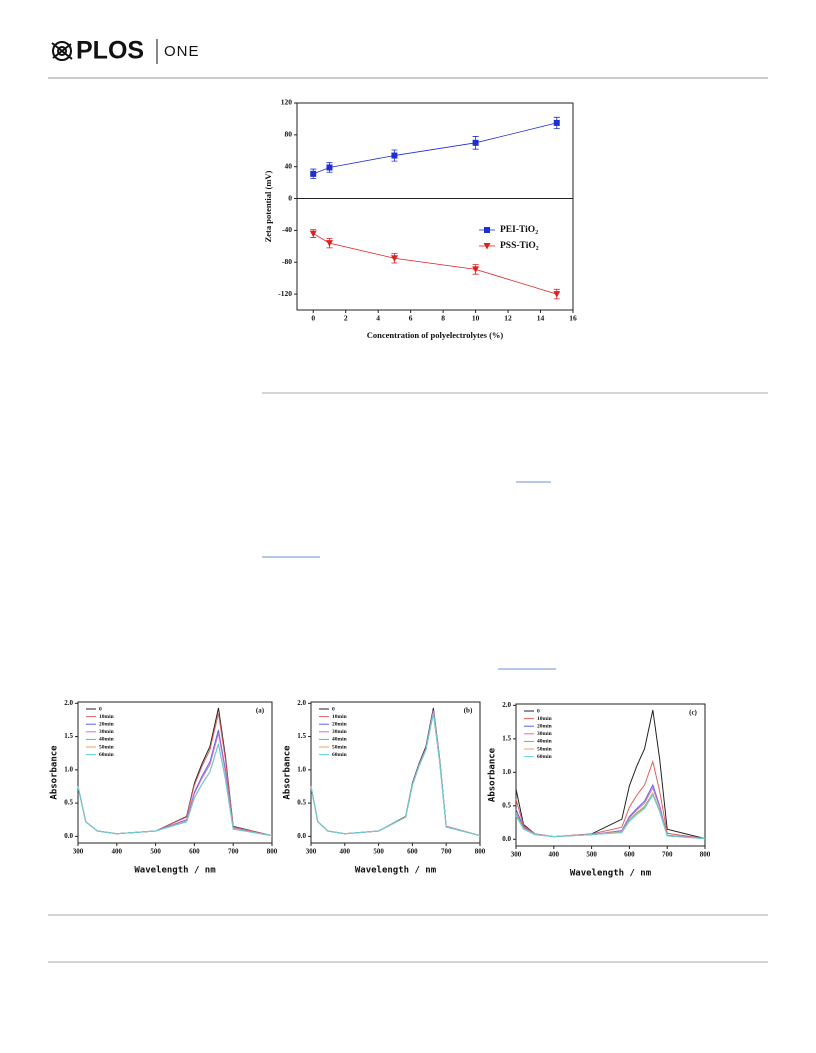 This screenshot has width=816, height=1053. Describe the element at coordinates (541, 318) in the screenshot. I see `x-tick-label: 14` at that location.